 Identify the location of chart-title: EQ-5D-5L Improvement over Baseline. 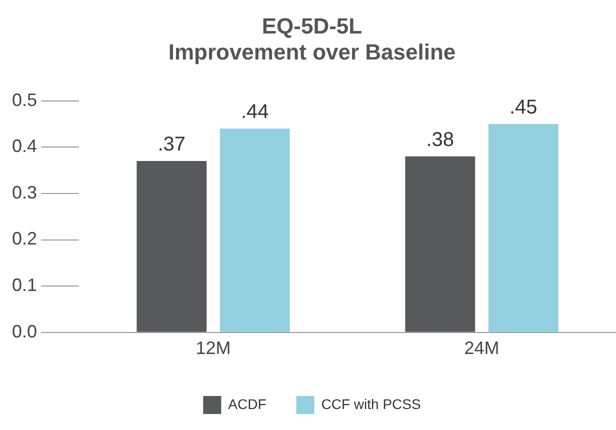
(312, 39).